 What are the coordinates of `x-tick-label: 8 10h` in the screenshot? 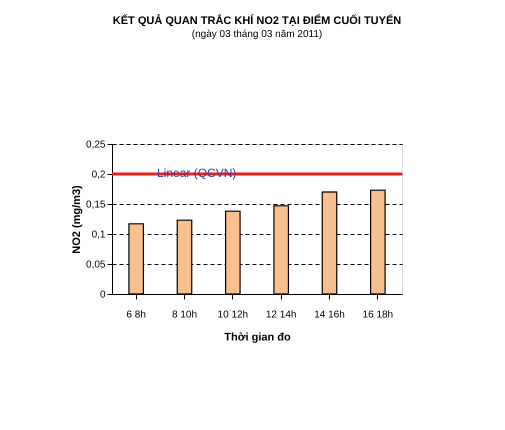 It's located at (185, 315).